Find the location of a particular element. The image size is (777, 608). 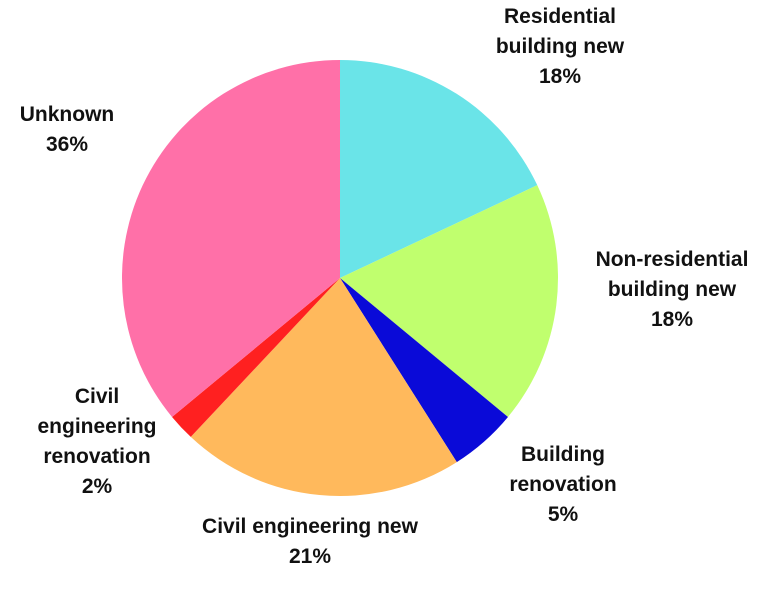

value-label: 2% is located at coordinates (97, 486).